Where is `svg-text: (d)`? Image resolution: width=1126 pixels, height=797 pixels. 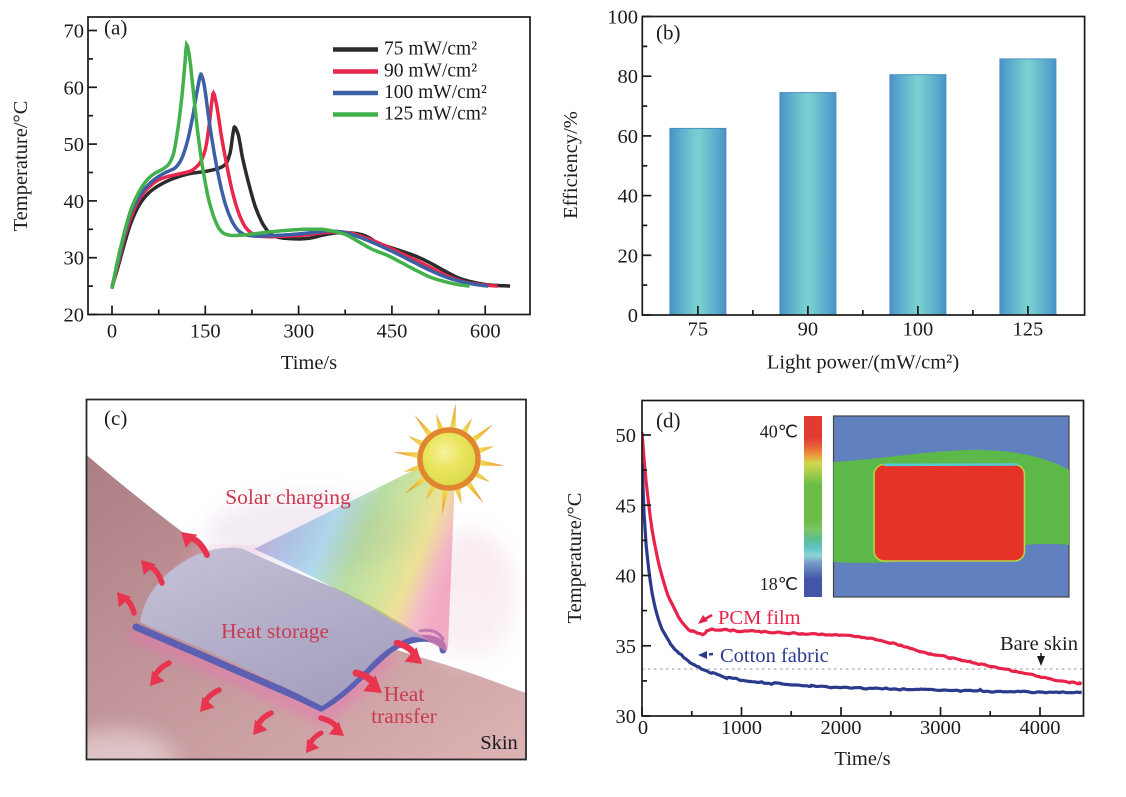
svg-text: (d) is located at coordinates (668, 421).